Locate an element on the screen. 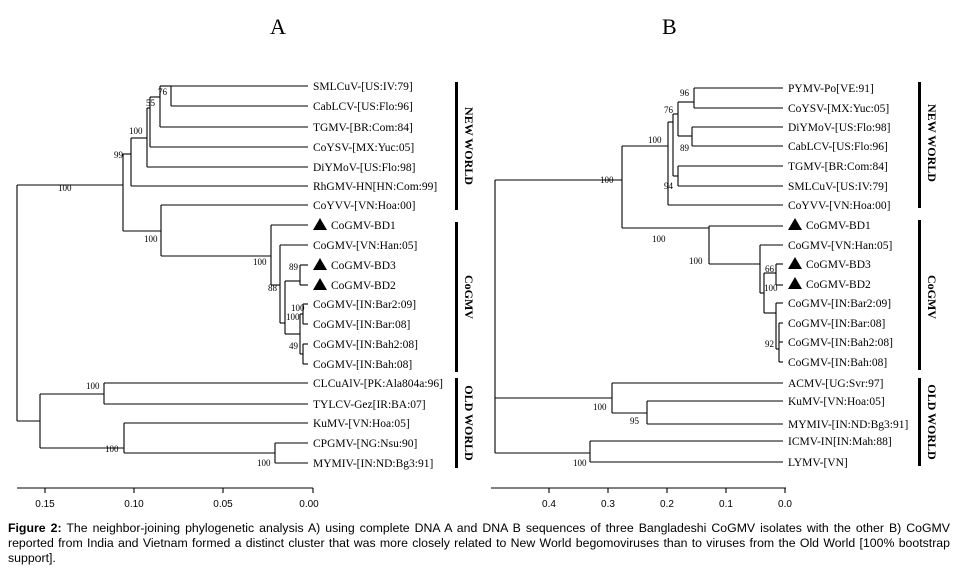 Image resolution: width=958 pixels, height=581 pixels. bootstrap-value: 49 is located at coordinates (294, 346).